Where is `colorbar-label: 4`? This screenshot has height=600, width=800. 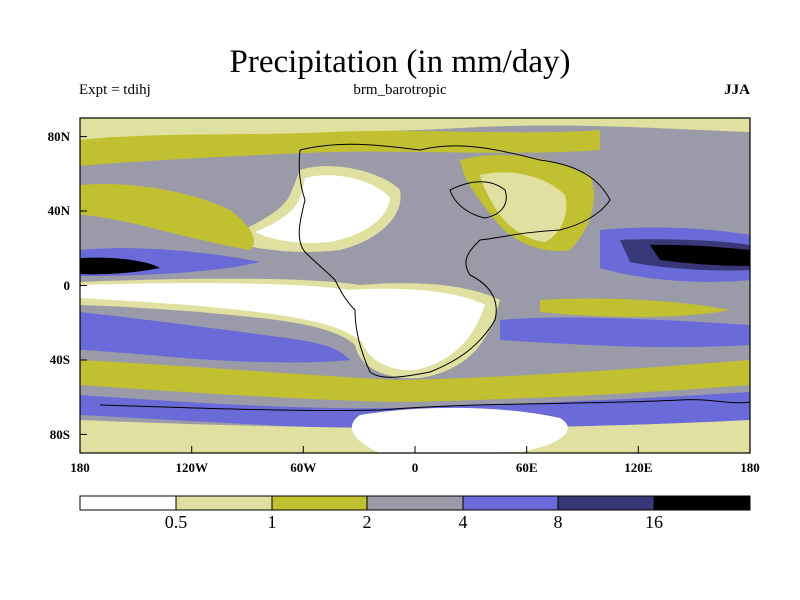
colorbar-label: 4 is located at coordinates (463, 522).